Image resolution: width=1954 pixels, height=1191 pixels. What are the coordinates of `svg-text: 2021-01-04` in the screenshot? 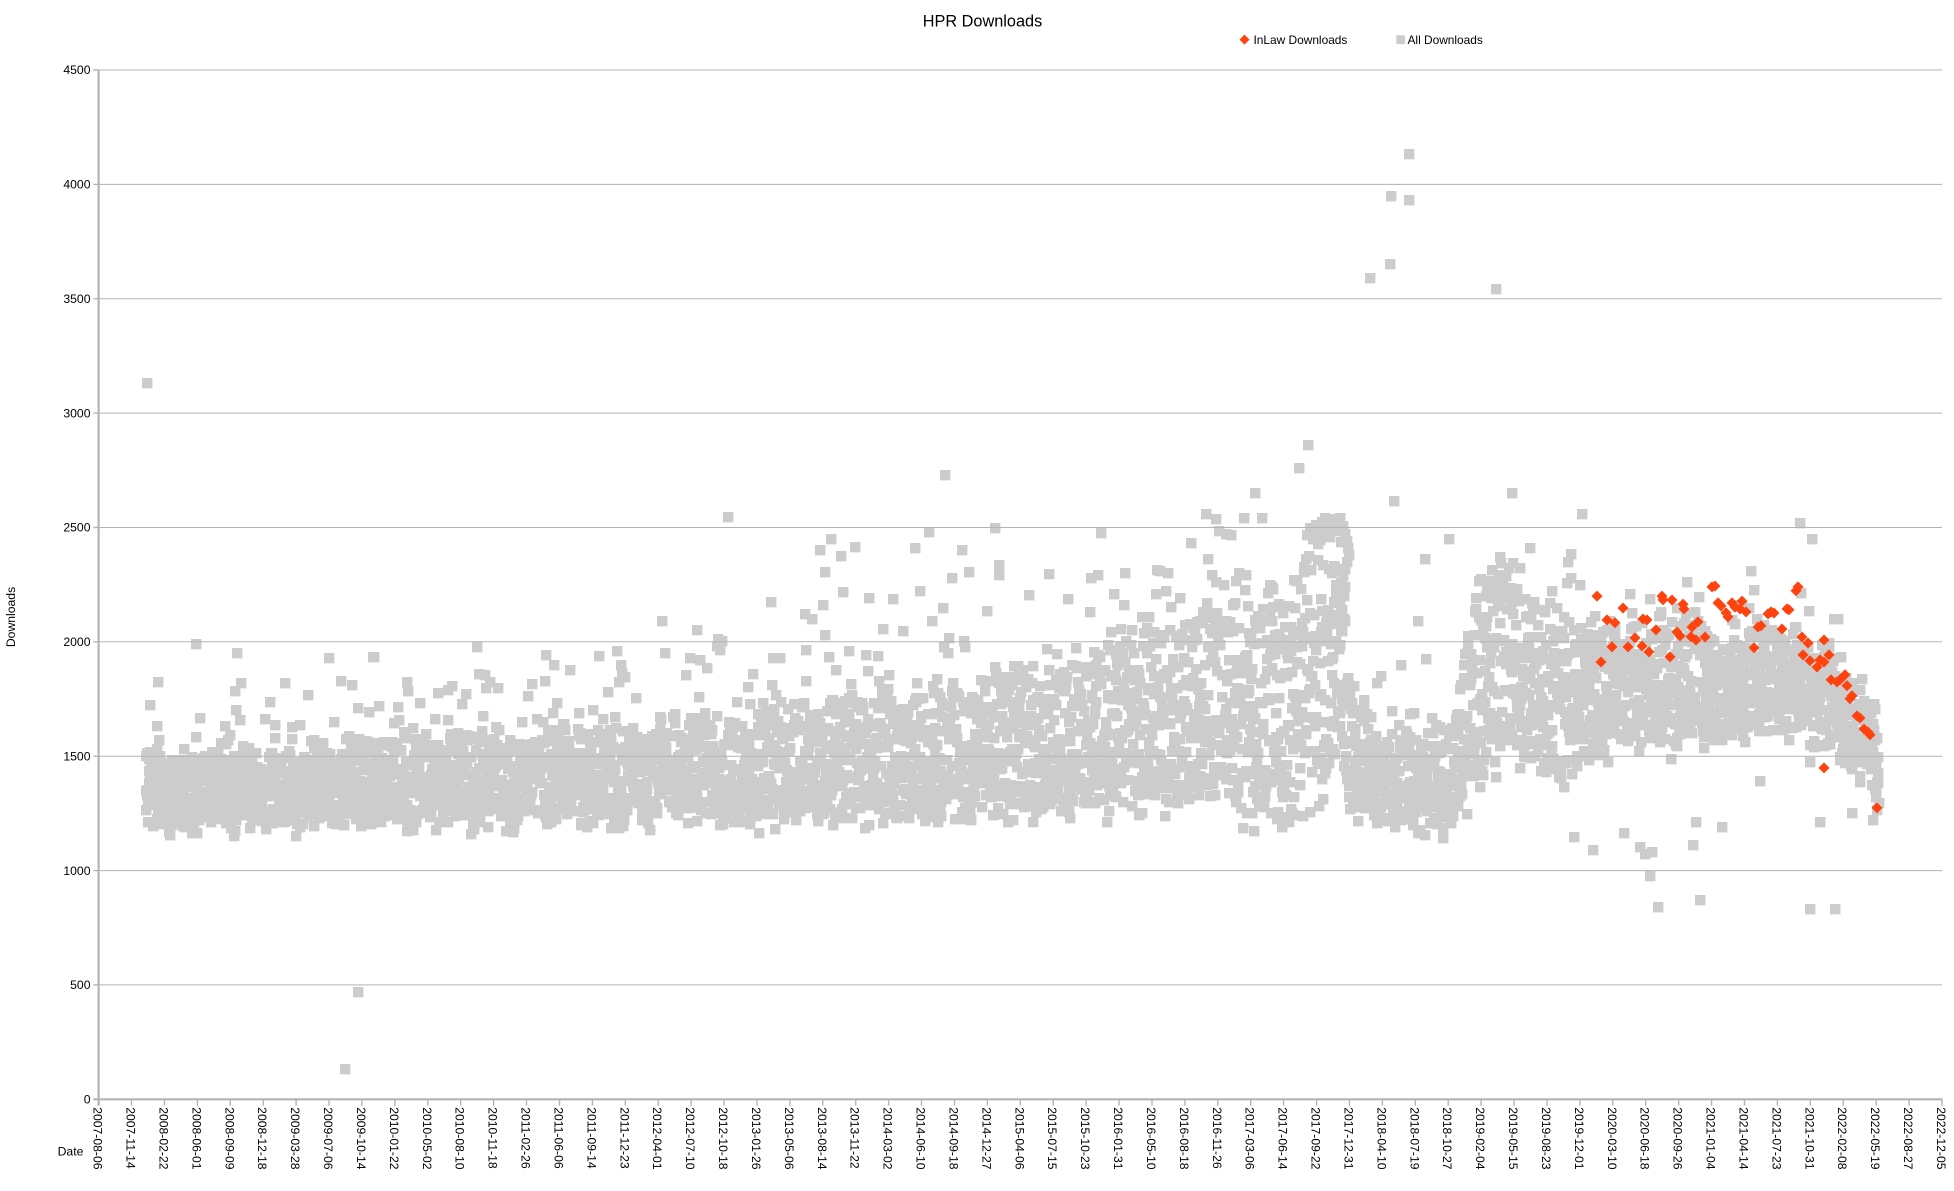 It's located at (1711, 1138).